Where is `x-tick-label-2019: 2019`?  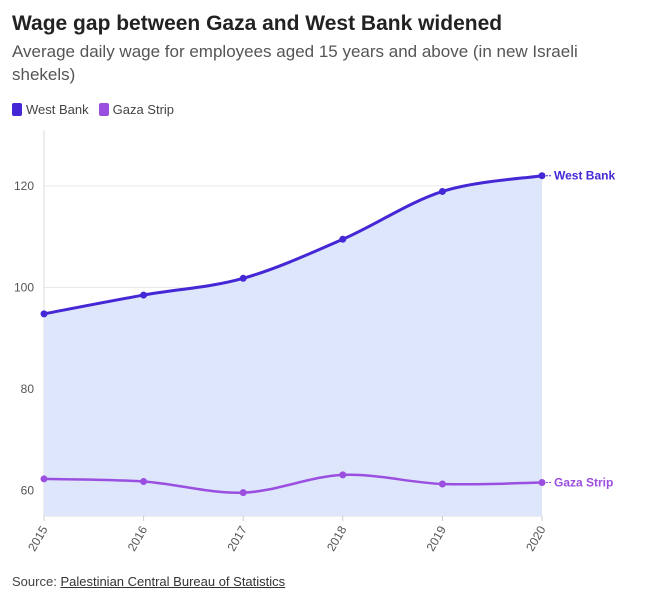
x-tick-label-2019: 2019 is located at coordinates (437, 538).